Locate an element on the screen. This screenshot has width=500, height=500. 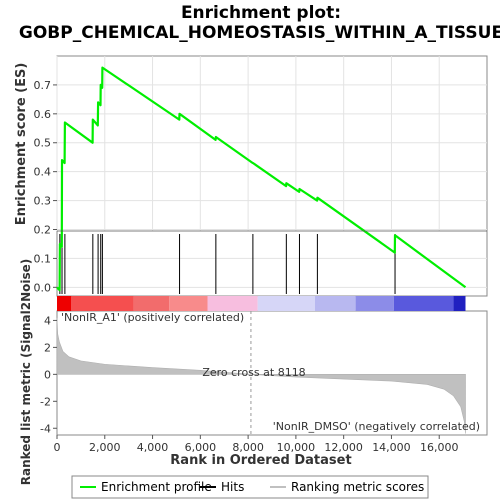
zero-cross-label: Zero cross at 8118 is located at coordinates (253, 372).